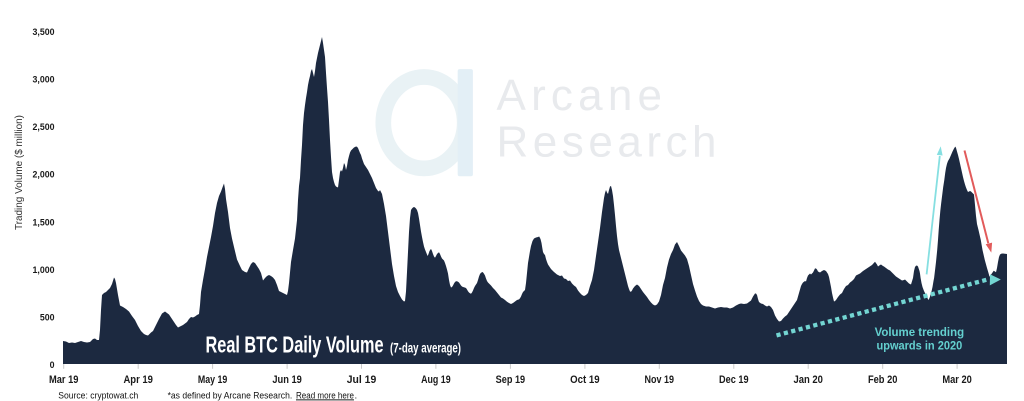 This screenshot has width=1024, height=401. I want to click on svg-text: Jan 20, so click(808, 380).